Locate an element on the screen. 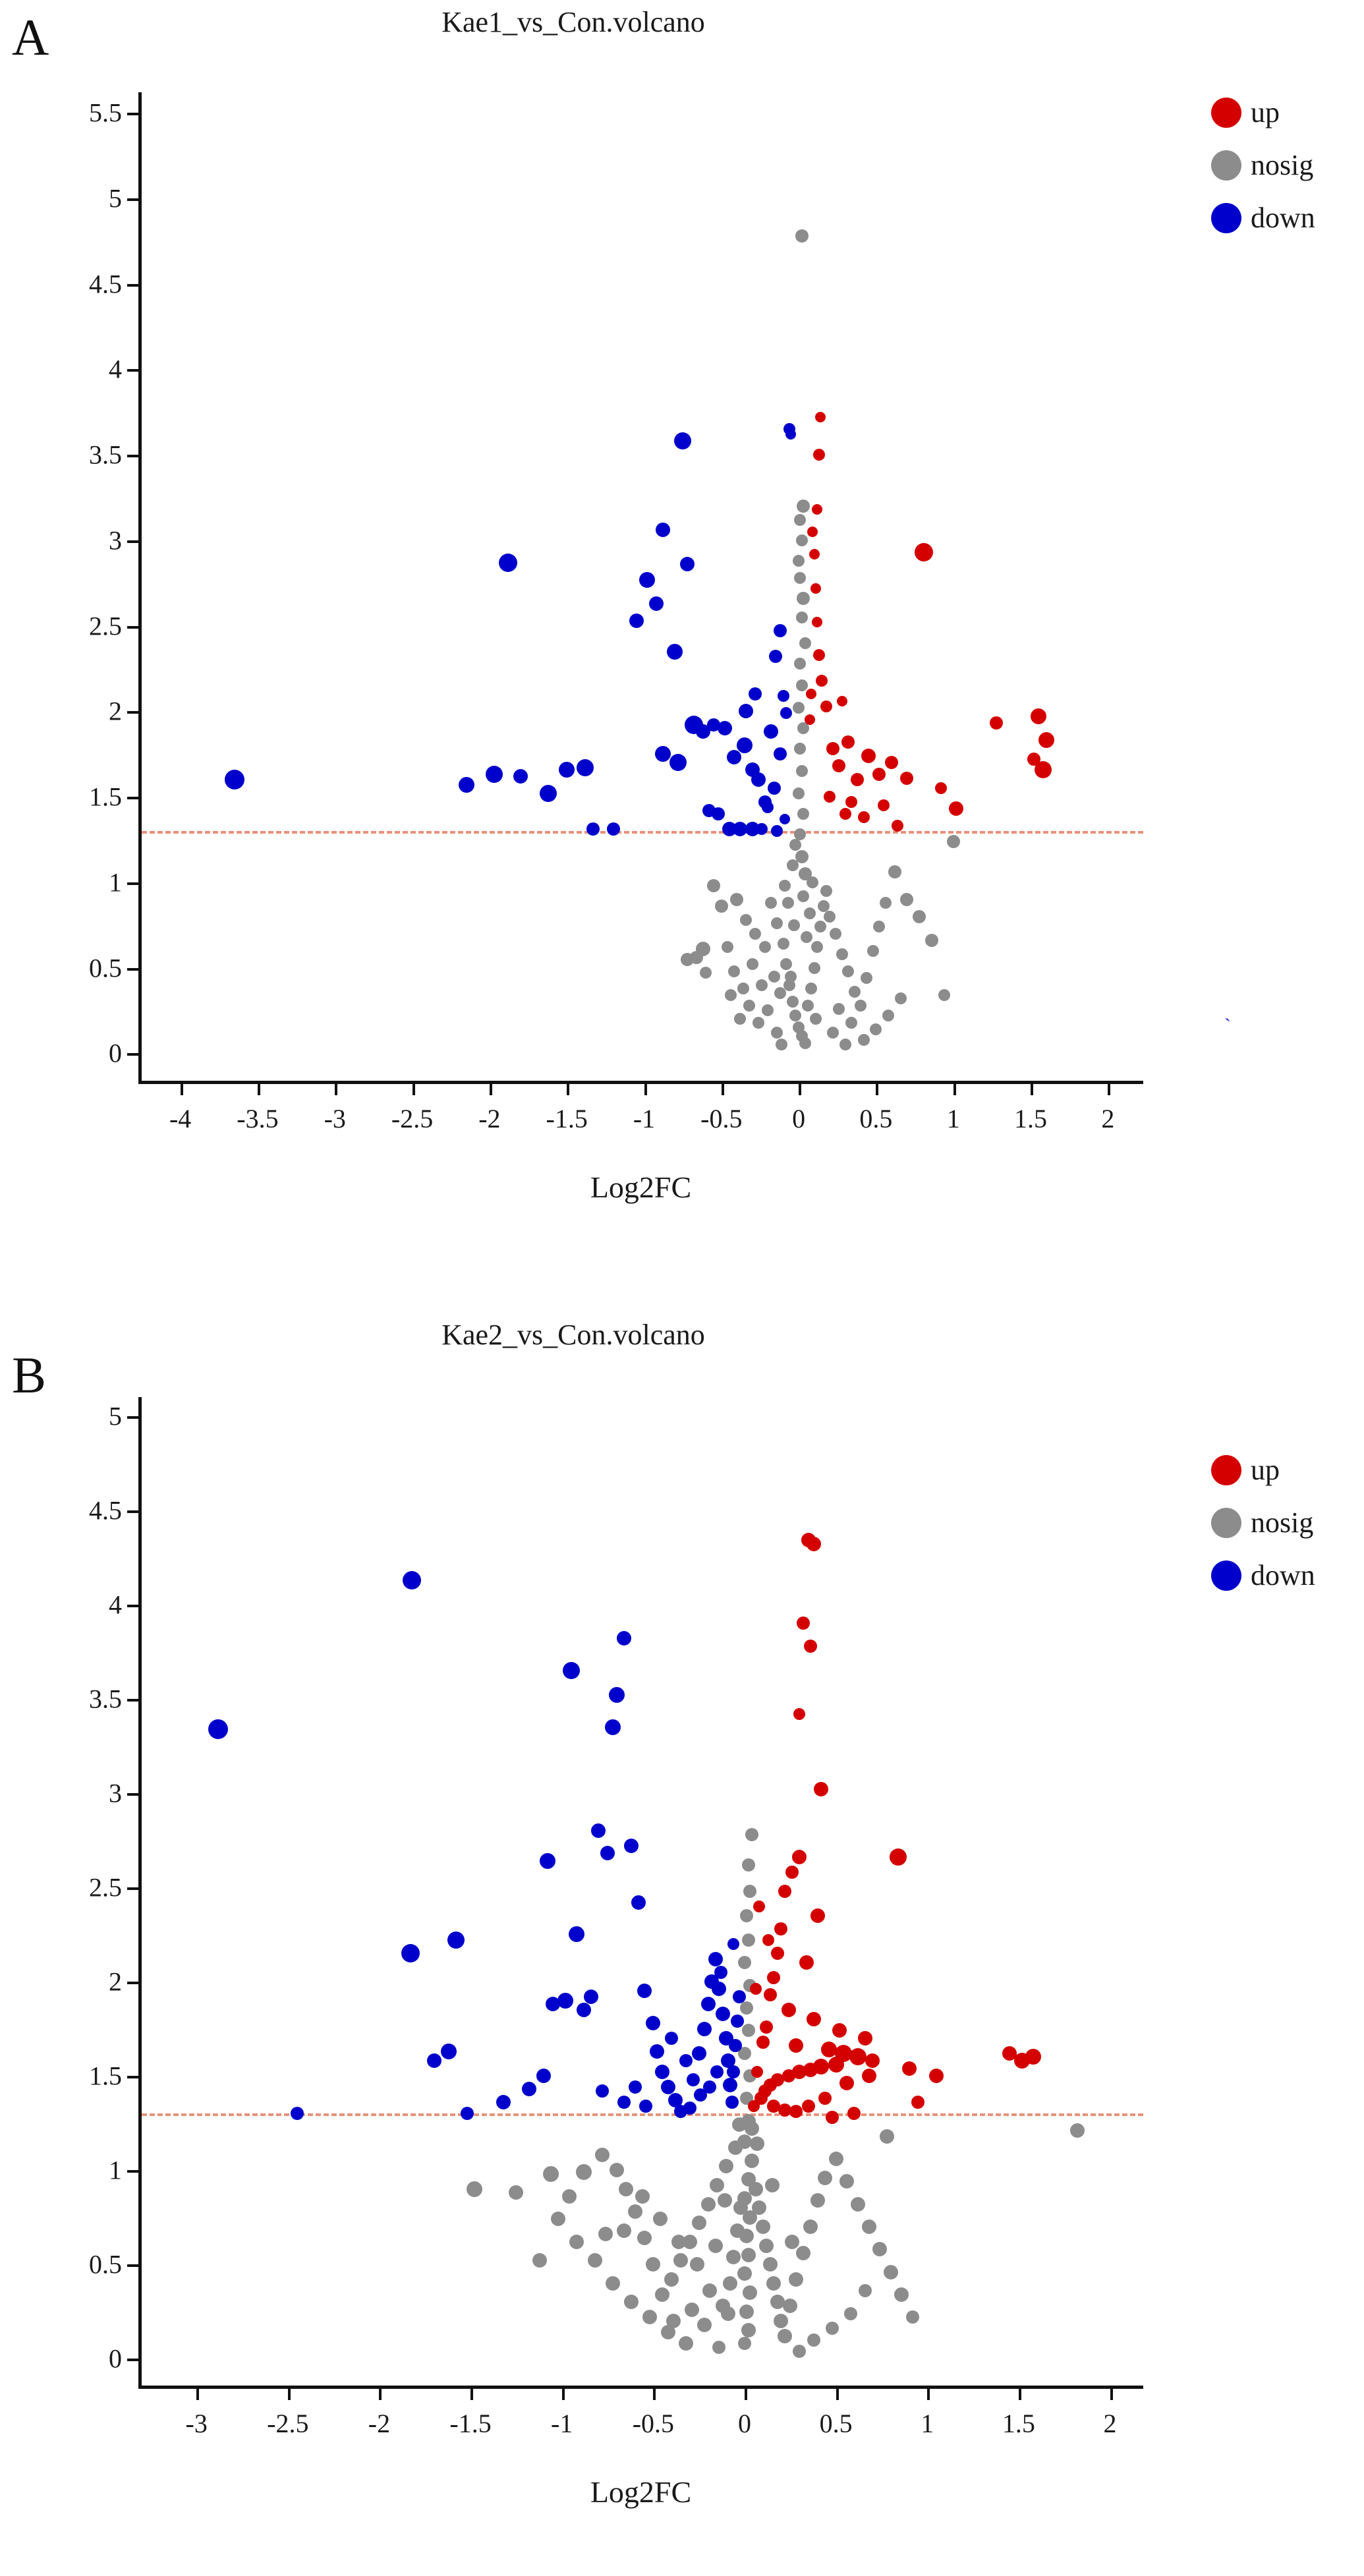 The height and width of the screenshot is (2576, 1364). legend-label: nosig is located at coordinates (1282, 1523).